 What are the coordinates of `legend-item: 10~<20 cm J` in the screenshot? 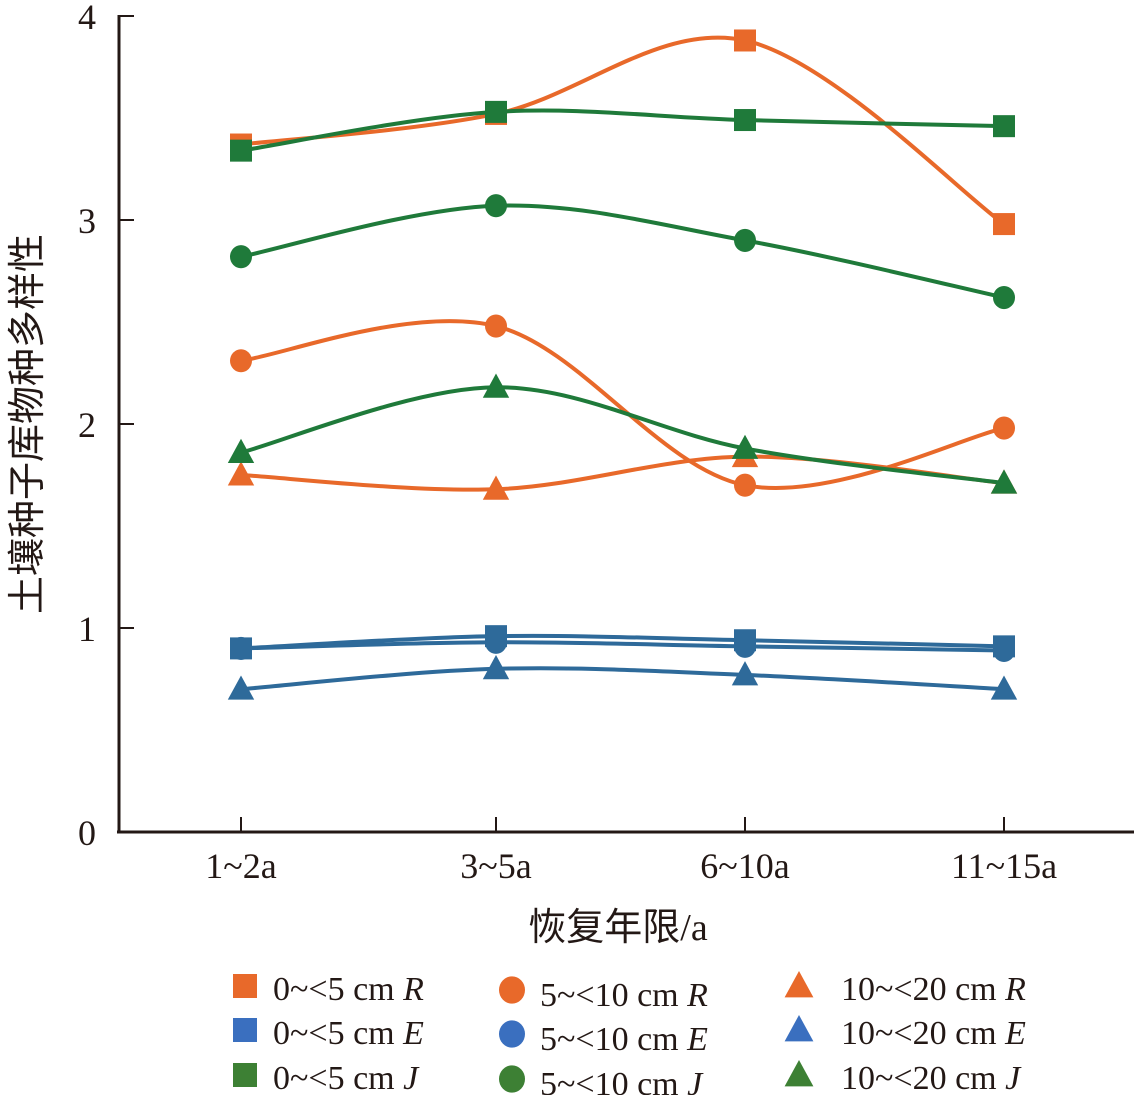 It's located at (903, 1077).